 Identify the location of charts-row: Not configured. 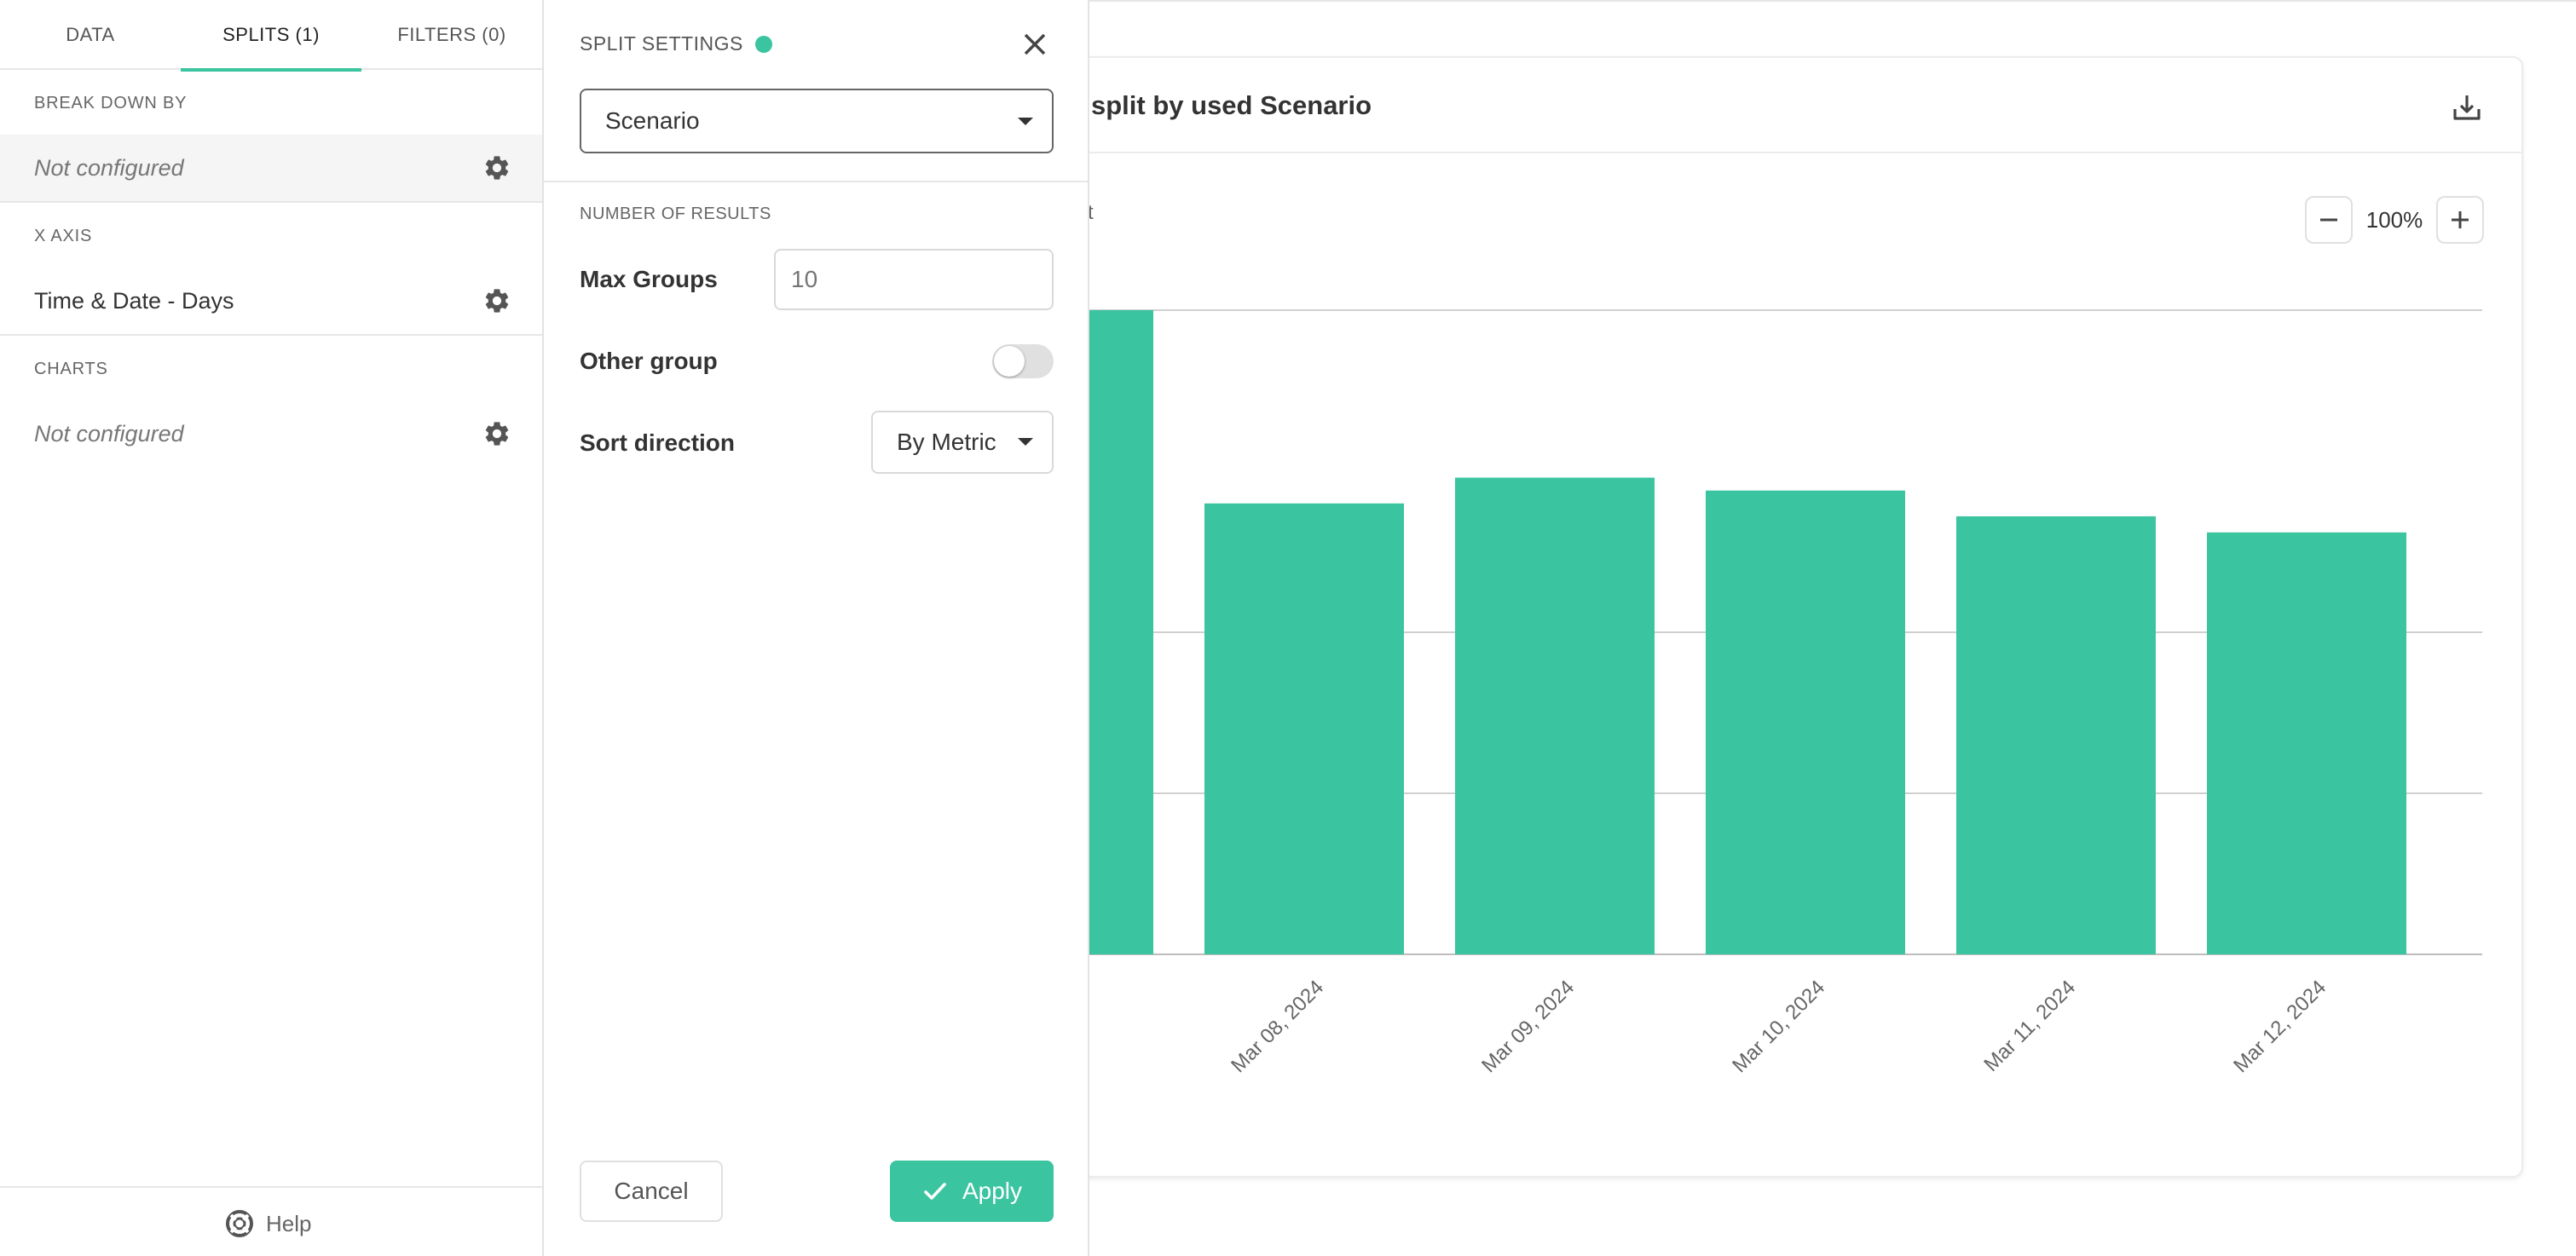
(271, 433).